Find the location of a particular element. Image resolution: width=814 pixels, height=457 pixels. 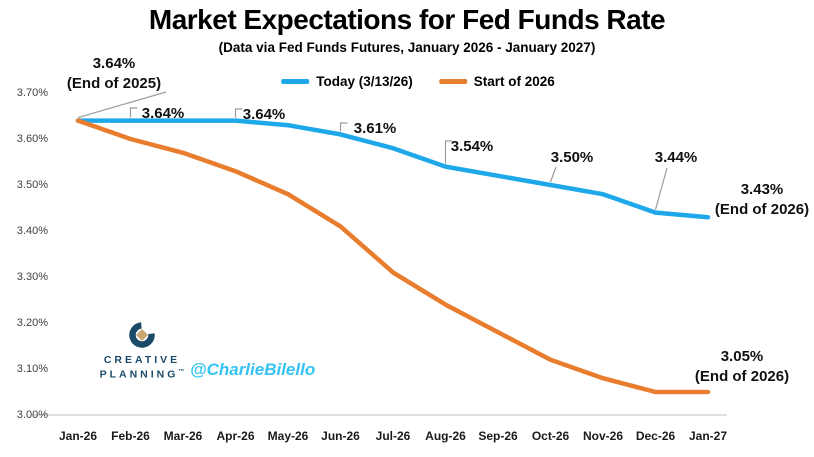

creative-planning-logo: CREATIVE PLANNING™ is located at coordinates (142, 350).